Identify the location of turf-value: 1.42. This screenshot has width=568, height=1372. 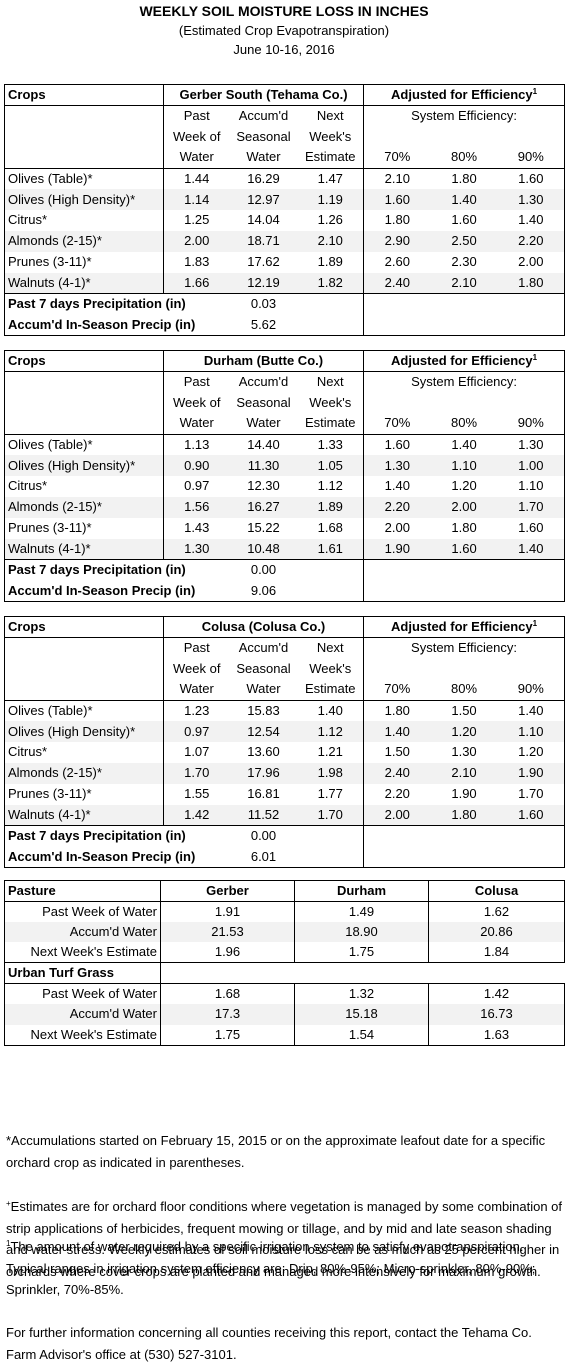
(496, 994).